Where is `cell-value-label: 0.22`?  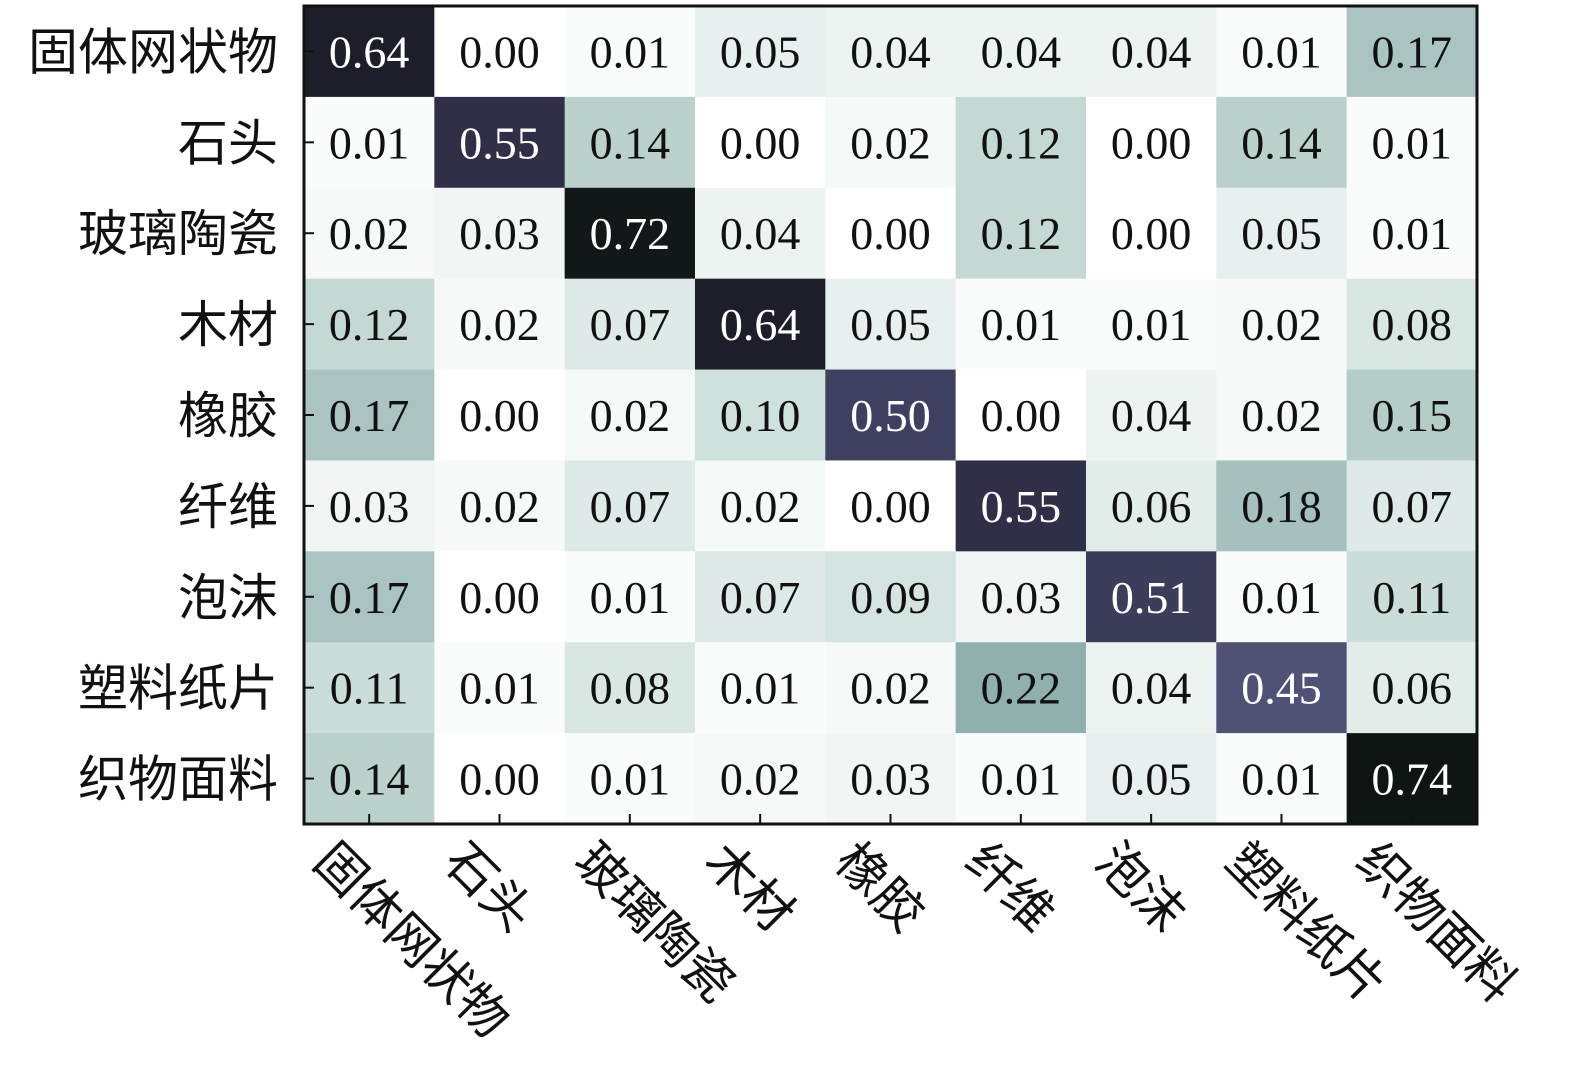 cell-value-label: 0.22 is located at coordinates (1021, 688).